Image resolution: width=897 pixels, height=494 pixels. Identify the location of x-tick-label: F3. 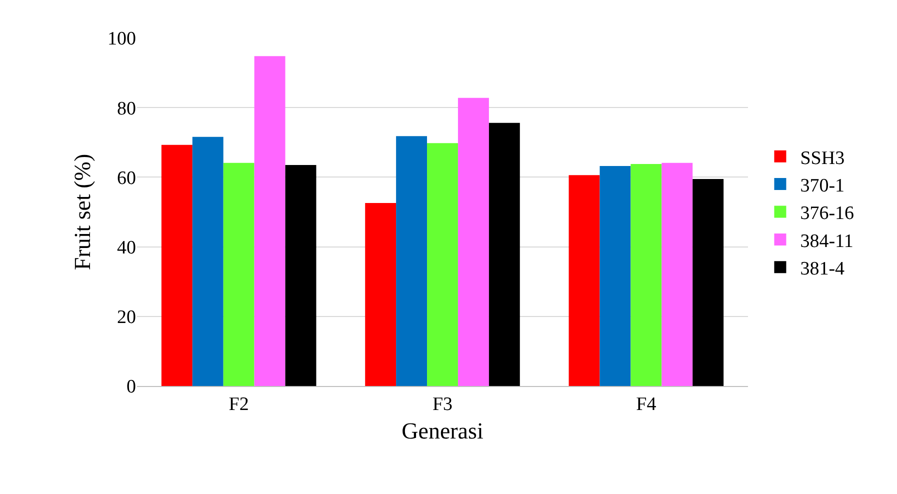
(442, 404).